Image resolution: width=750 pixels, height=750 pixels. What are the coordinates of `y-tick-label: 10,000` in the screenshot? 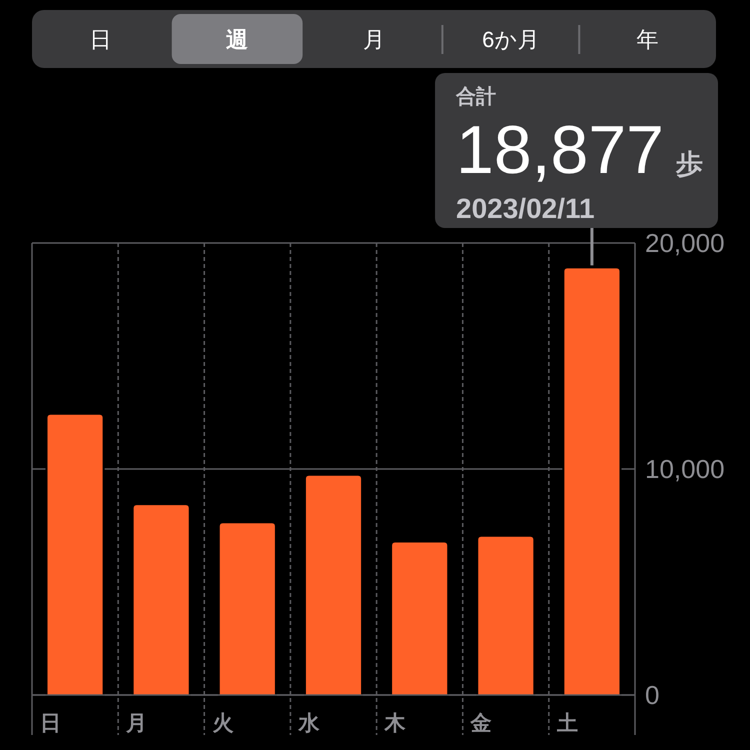 It's located at (685, 469).